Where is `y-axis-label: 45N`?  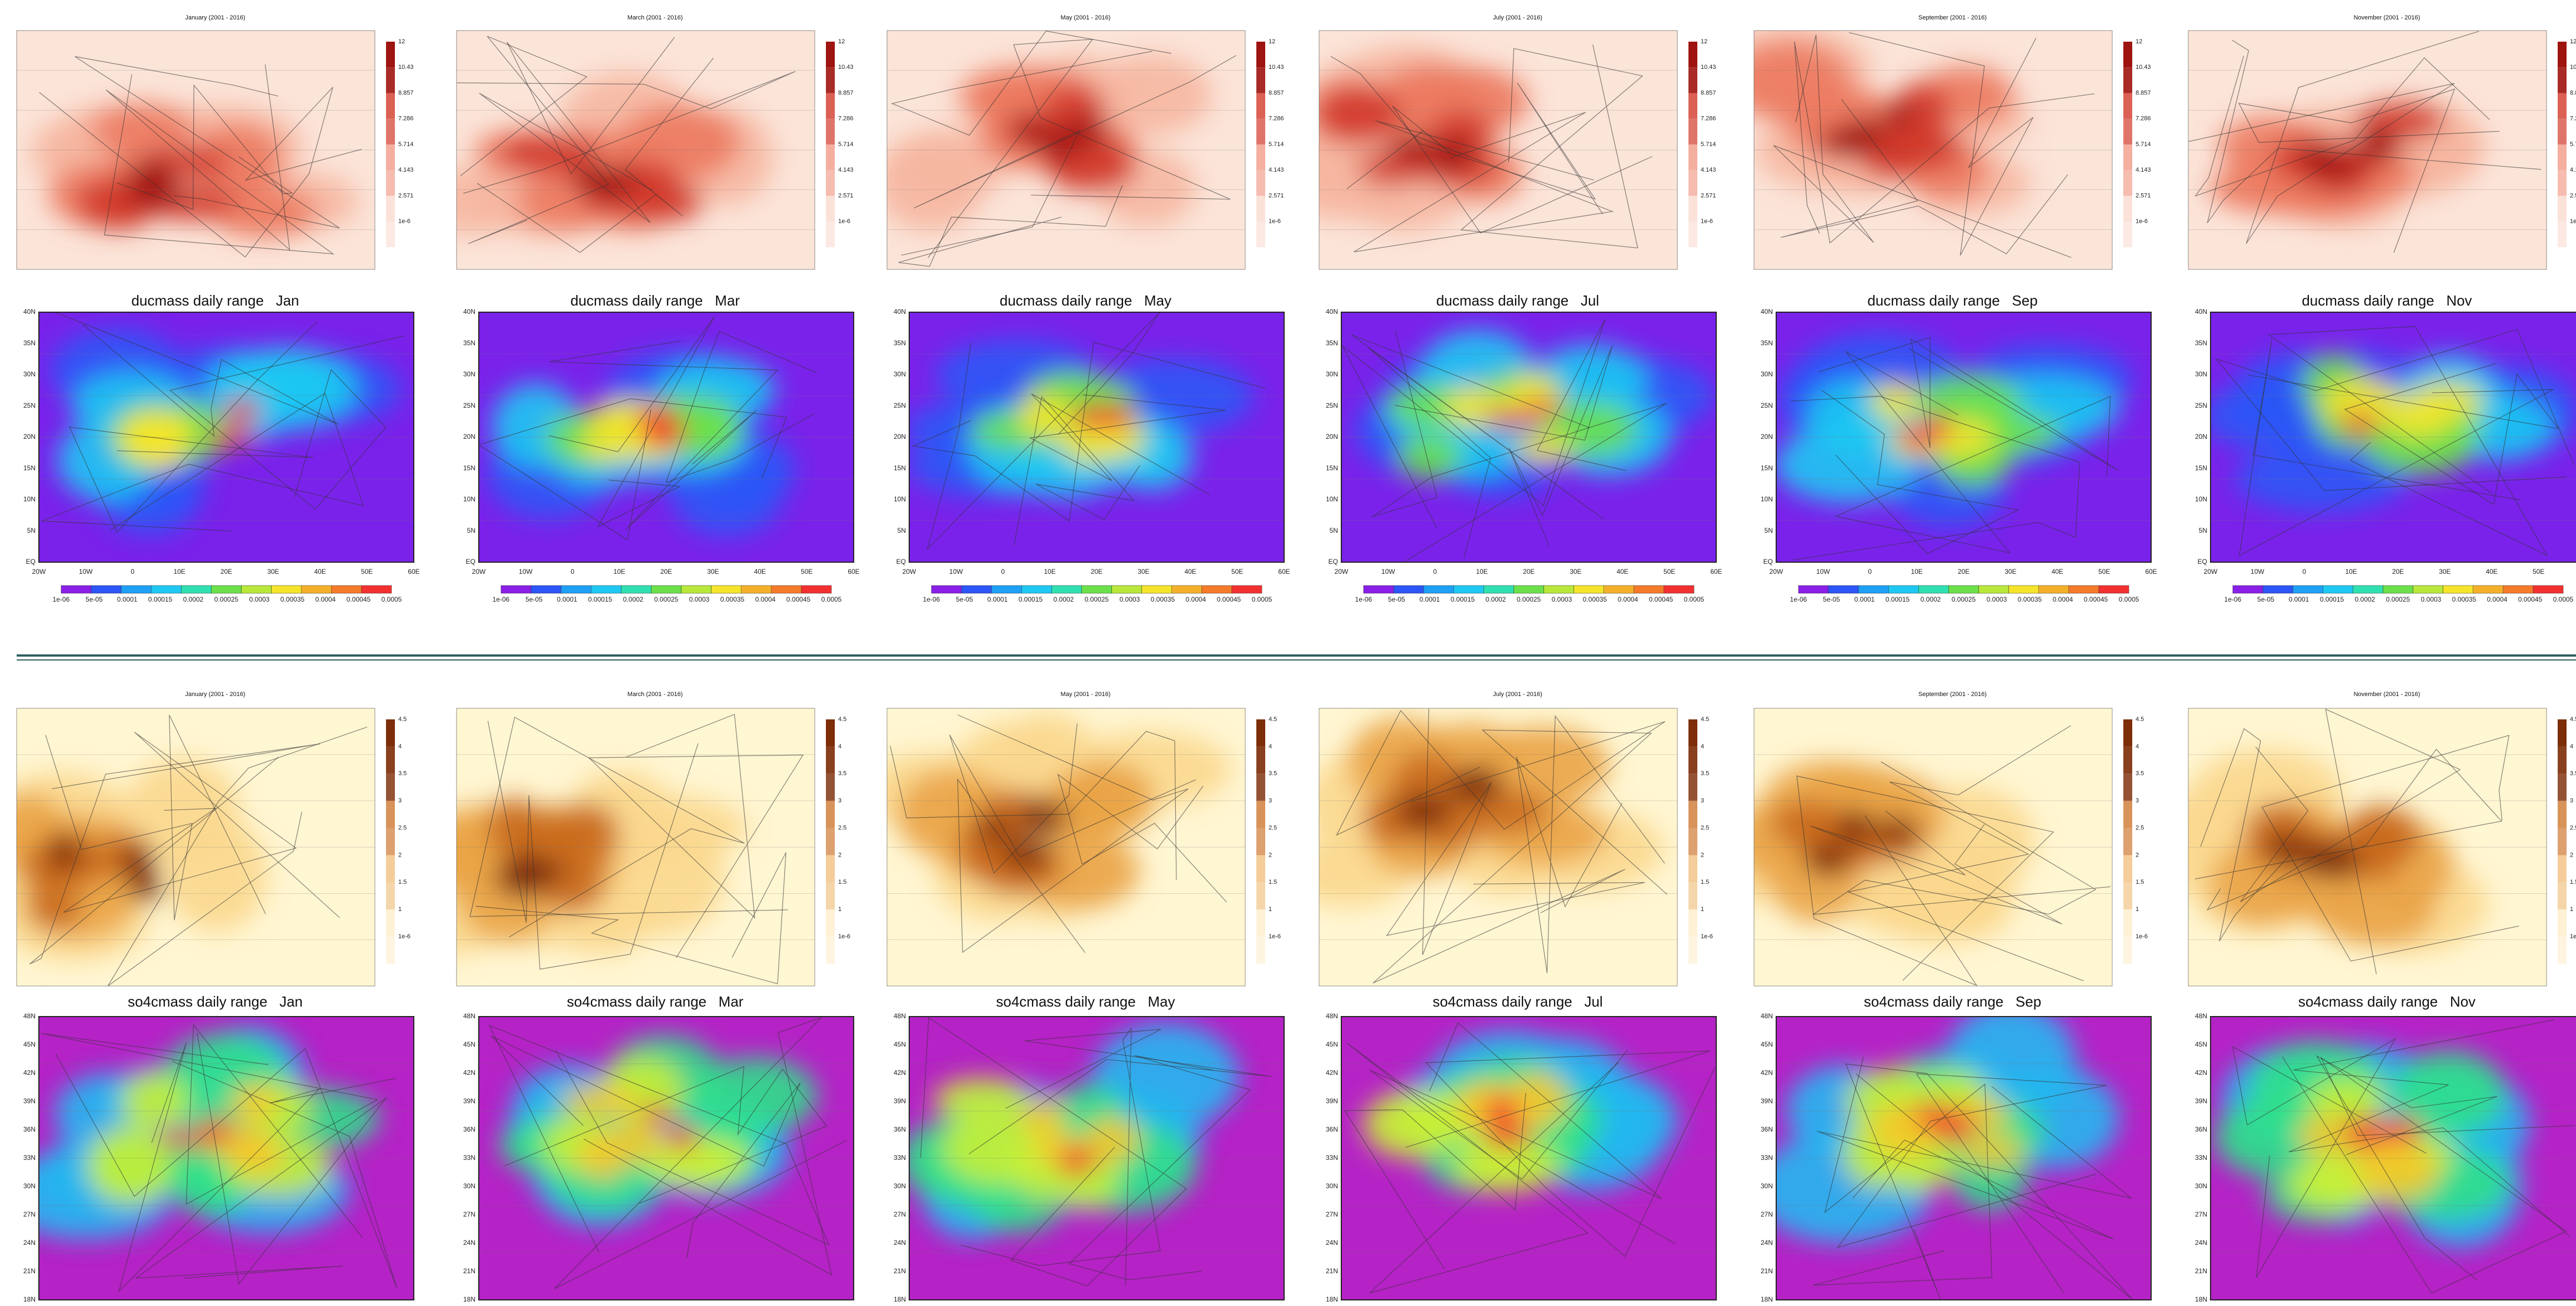 y-axis-label: 45N is located at coordinates (469, 1044).